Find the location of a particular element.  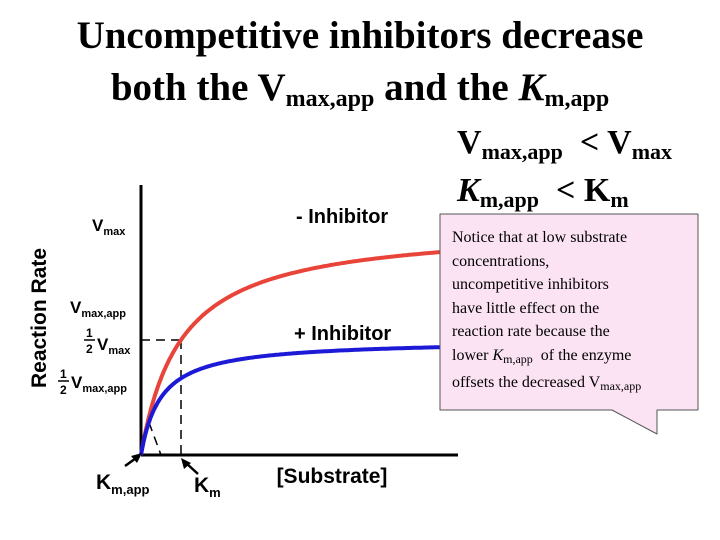

rel-v-op: < V is located at coordinates (597, 142).